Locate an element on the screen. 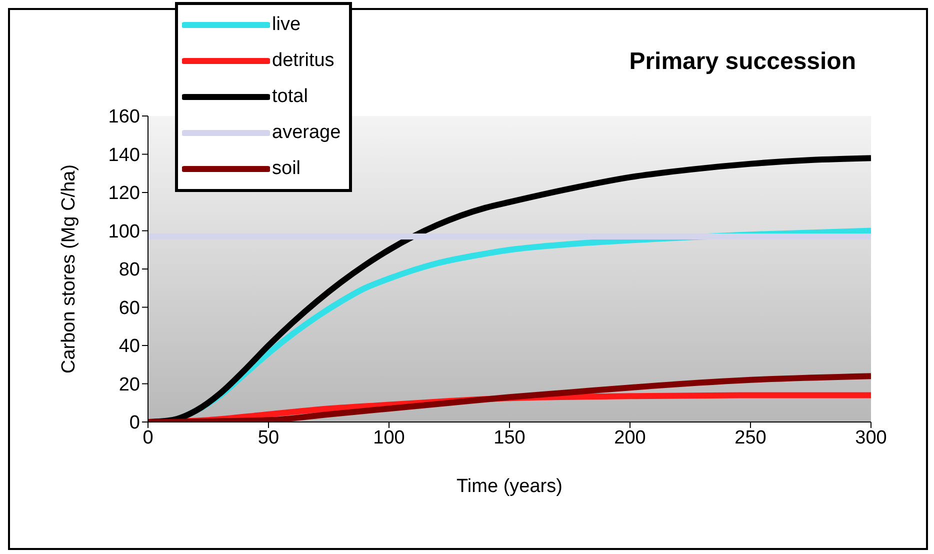 This screenshot has height=554, width=934. y-axis-title: Carbon stores (Mg C/ha) is located at coordinates (69, 269).